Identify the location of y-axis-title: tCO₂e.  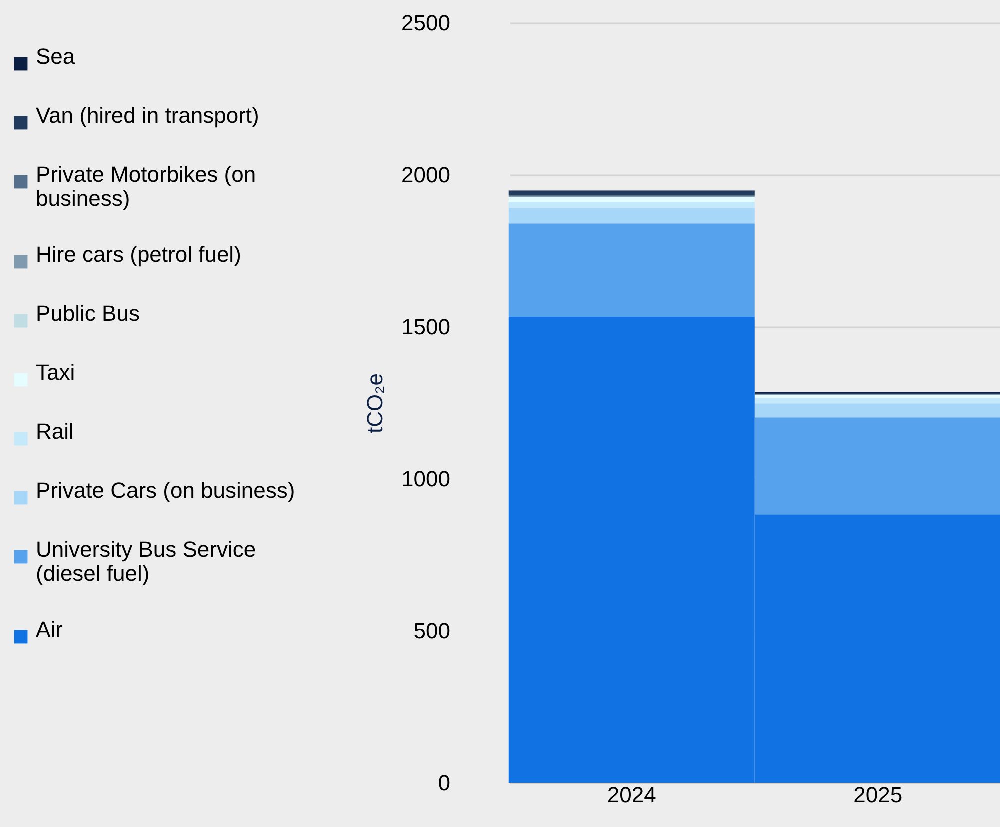
(375, 404).